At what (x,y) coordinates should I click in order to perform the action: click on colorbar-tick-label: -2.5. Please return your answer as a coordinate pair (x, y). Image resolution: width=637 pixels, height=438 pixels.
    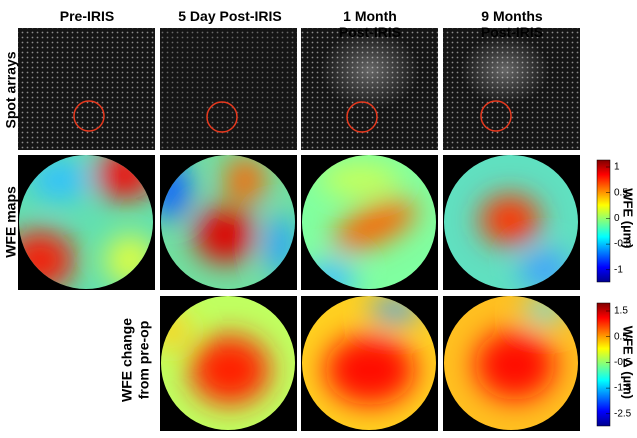
    Looking at the image, I should click on (623, 413).